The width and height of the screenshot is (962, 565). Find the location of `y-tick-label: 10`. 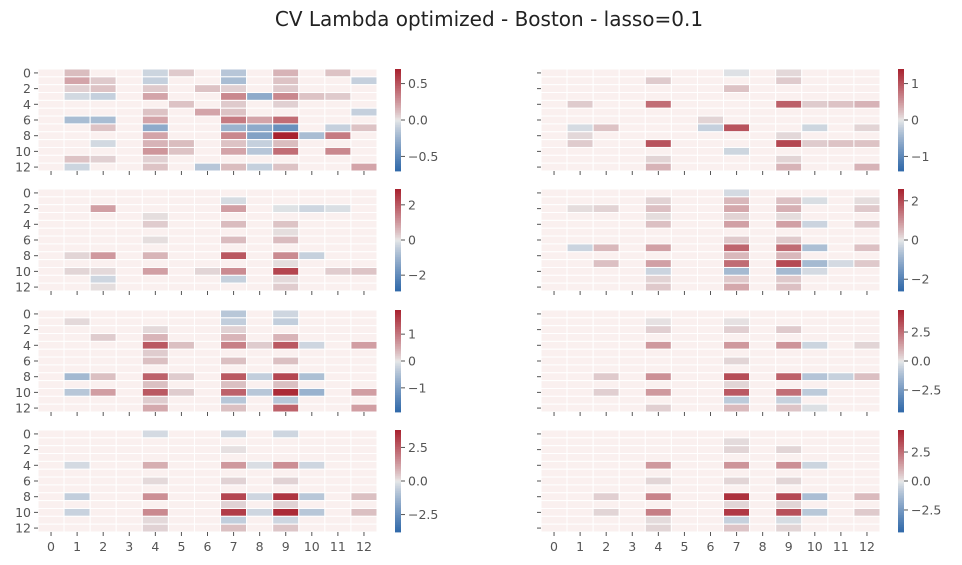

y-tick-label: 10 is located at coordinates (23, 512).